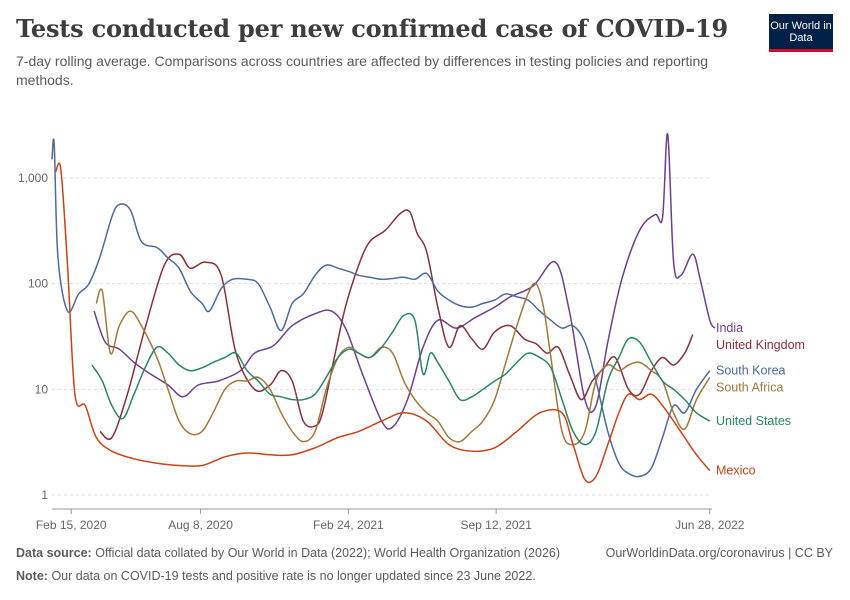 This screenshot has width=850, height=600. Describe the element at coordinates (200, 525) in the screenshot. I see `x-tick-label: Aug 8, 2020` at that location.